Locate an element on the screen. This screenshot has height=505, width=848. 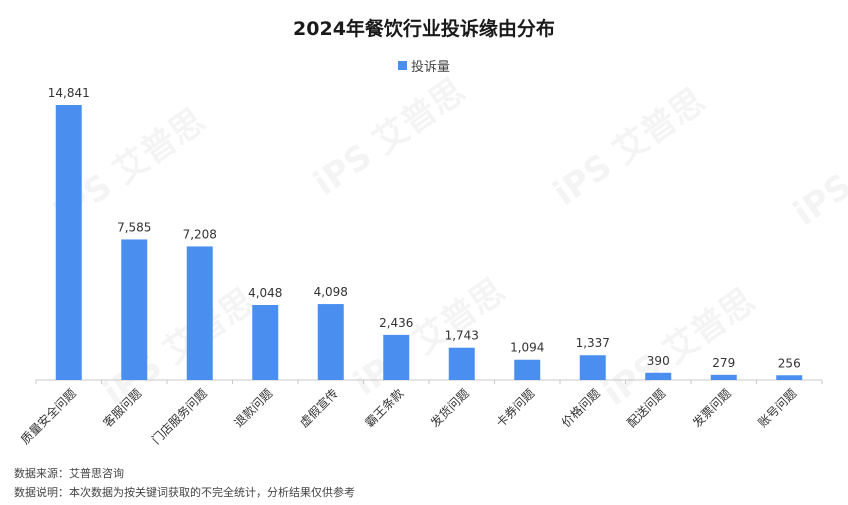
chart-title: 2024年餐饮行业投诉缘由分布 is located at coordinates (424, 29).